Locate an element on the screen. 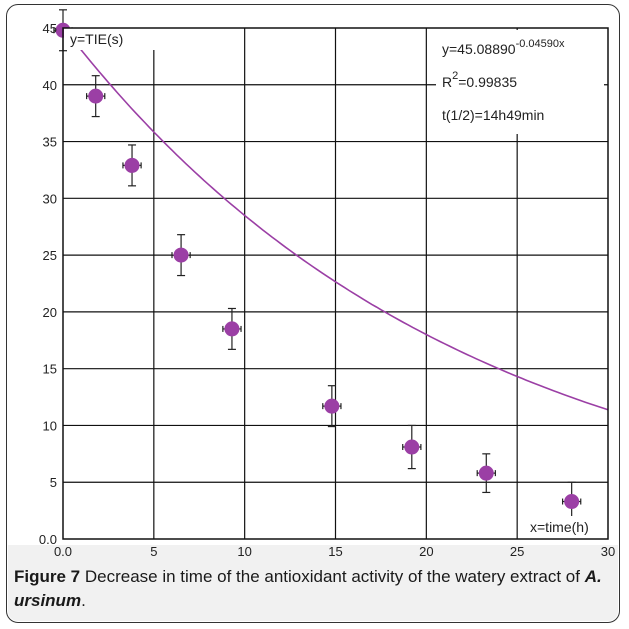 The width and height of the screenshot is (629, 629). x-tick-label: 30 is located at coordinates (608, 551).